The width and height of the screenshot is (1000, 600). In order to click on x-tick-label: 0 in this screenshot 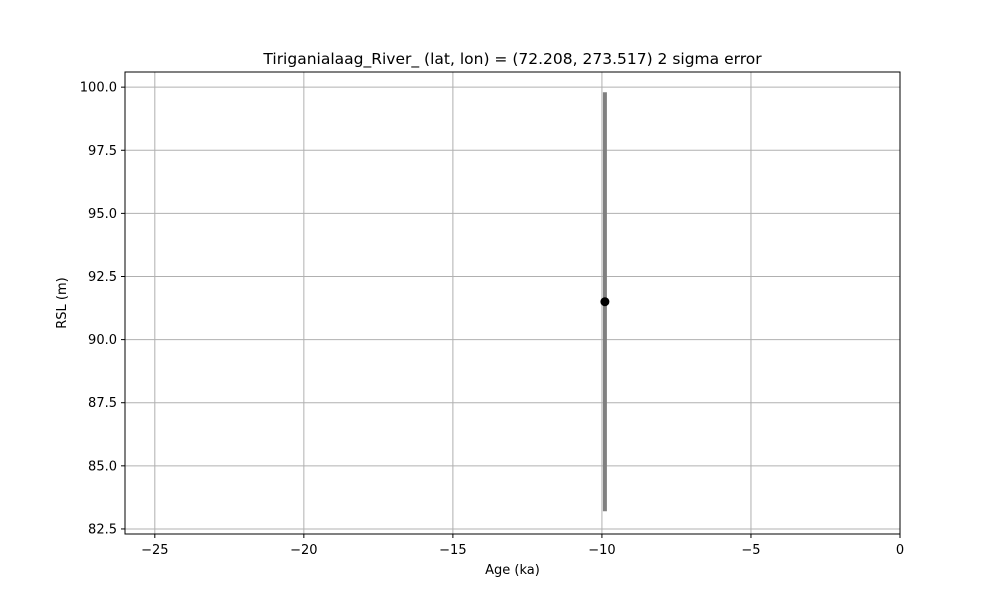, I will do `click(900, 550)`.